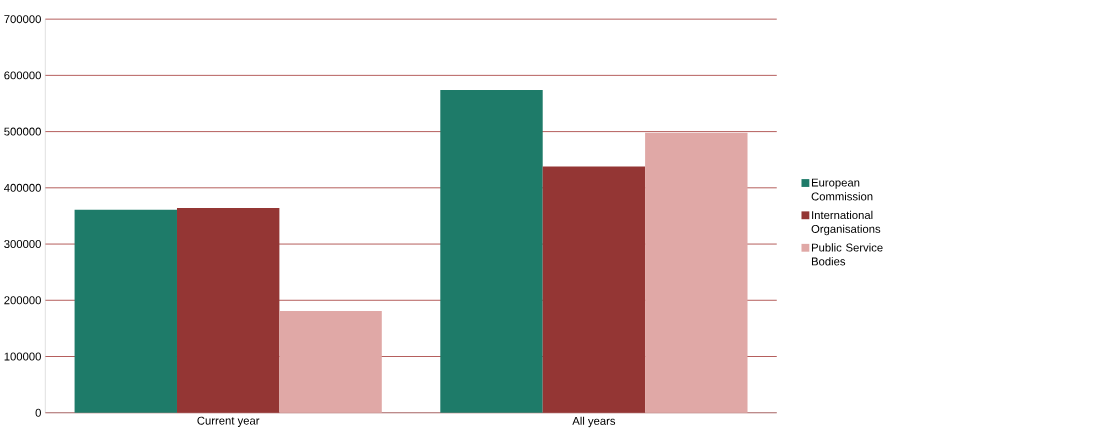 The height and width of the screenshot is (444, 1112). I want to click on legend-label: European Commission, so click(842, 189).